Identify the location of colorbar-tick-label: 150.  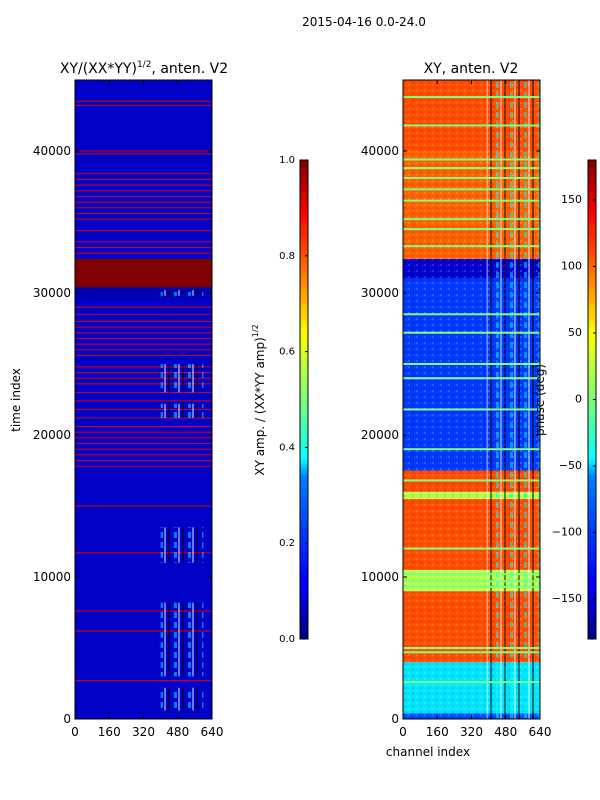
(571, 199).